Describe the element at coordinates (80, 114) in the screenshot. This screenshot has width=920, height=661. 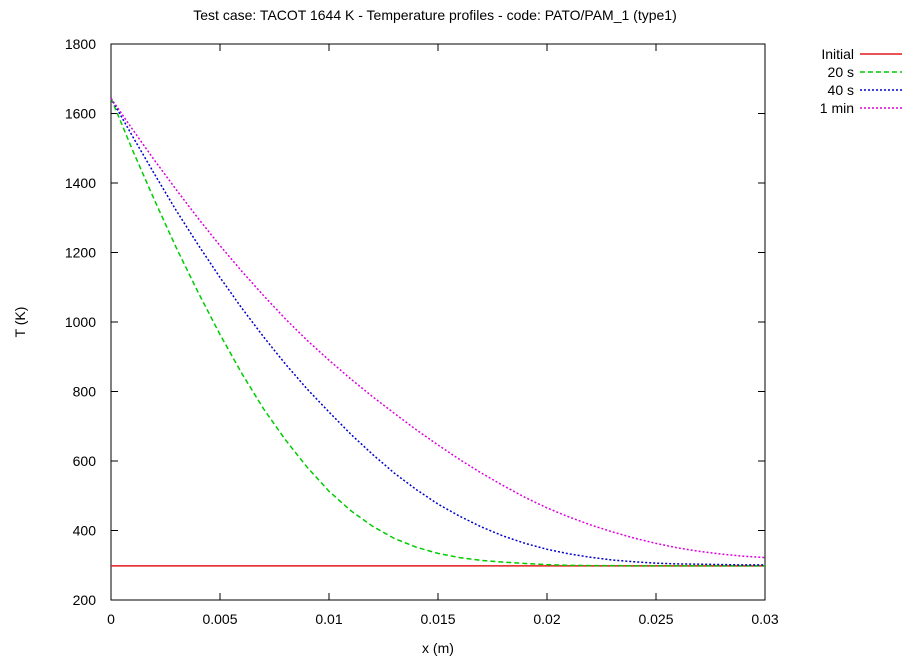
I see `y-tick-label: 1600` at that location.